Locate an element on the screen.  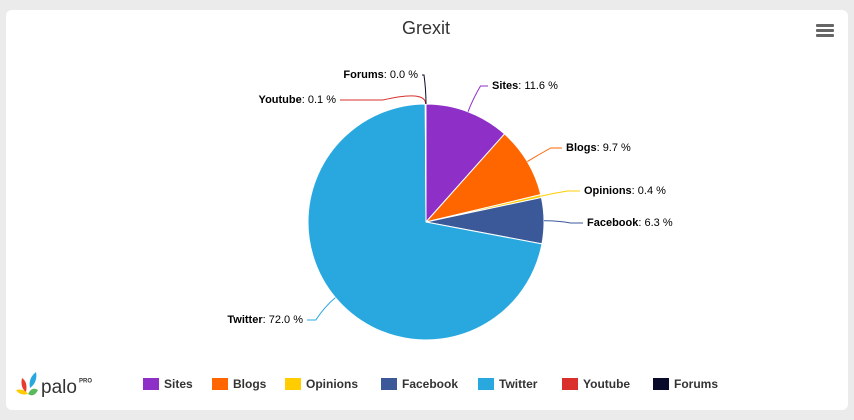
data-label: Sites: 11.6 % is located at coordinates (525, 86).